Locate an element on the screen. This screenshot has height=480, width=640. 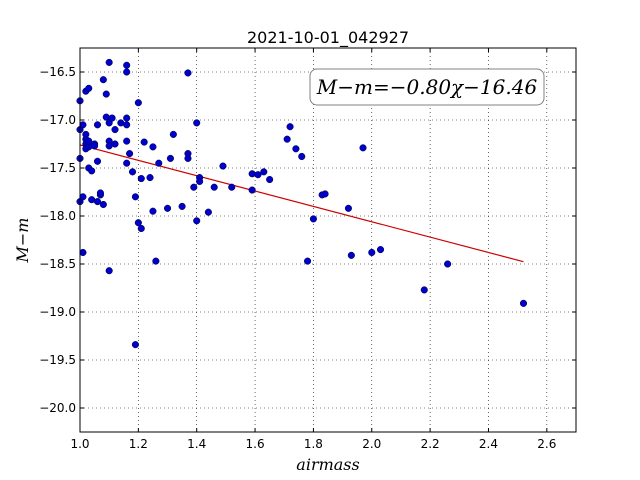
chart-title: 2021-10-01_042927 is located at coordinates (328, 38).